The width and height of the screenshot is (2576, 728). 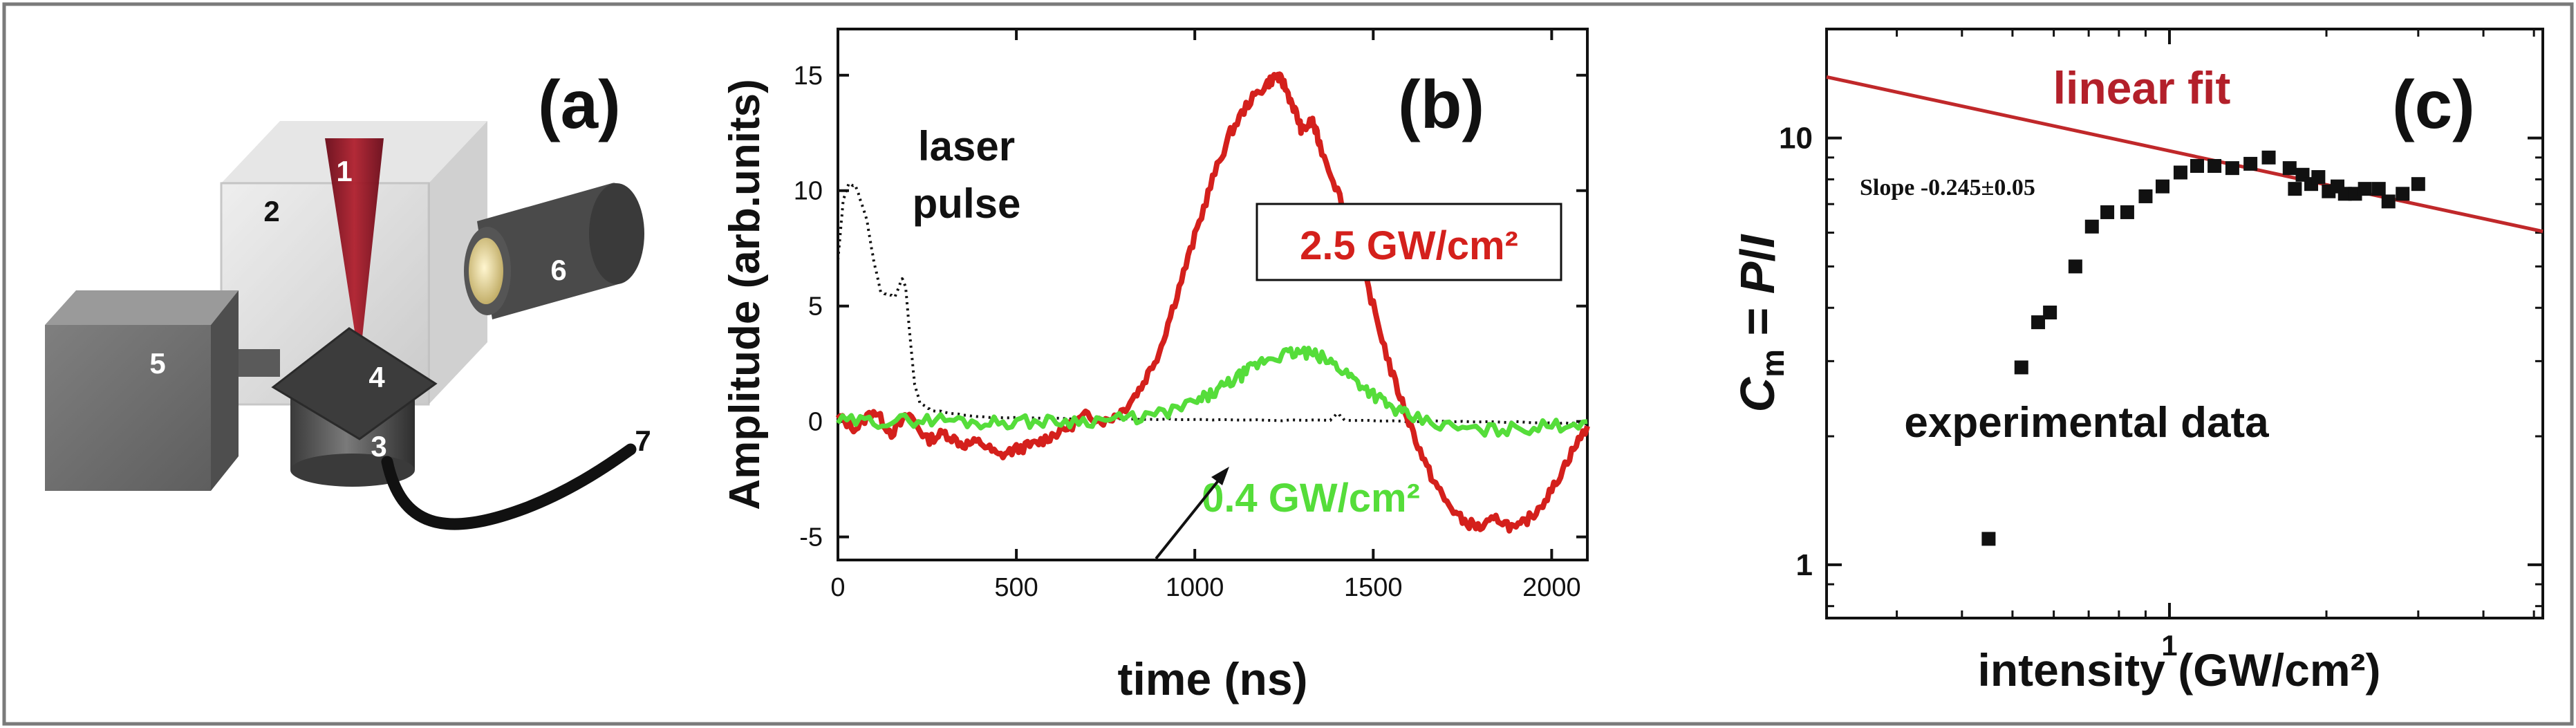 I want to click on laser-pulse-label-line2: pulse, so click(x=967, y=203).